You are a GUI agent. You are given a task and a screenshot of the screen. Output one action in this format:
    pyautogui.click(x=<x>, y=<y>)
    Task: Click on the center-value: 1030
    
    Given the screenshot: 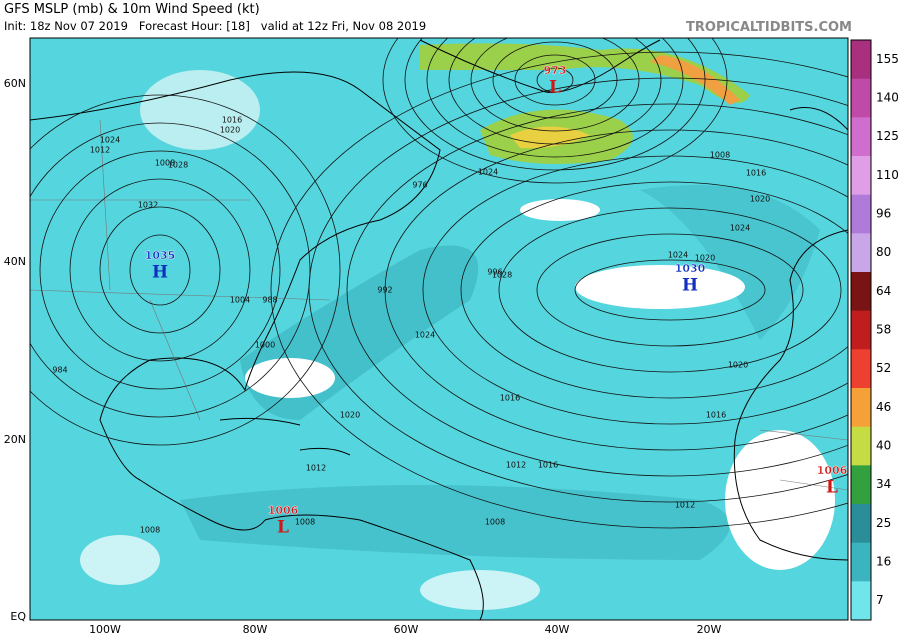 What is the action you would take?
    pyautogui.click(x=690, y=268)
    